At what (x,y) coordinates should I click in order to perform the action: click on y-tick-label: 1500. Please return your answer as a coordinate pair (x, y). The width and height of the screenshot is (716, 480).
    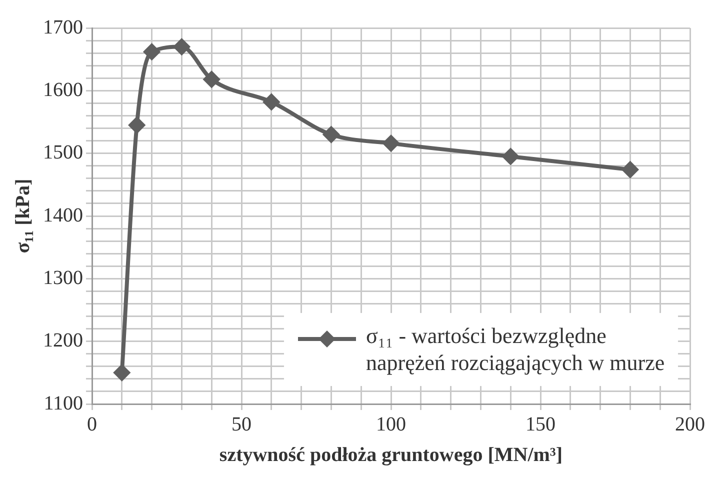
    Looking at the image, I should click on (63, 153).